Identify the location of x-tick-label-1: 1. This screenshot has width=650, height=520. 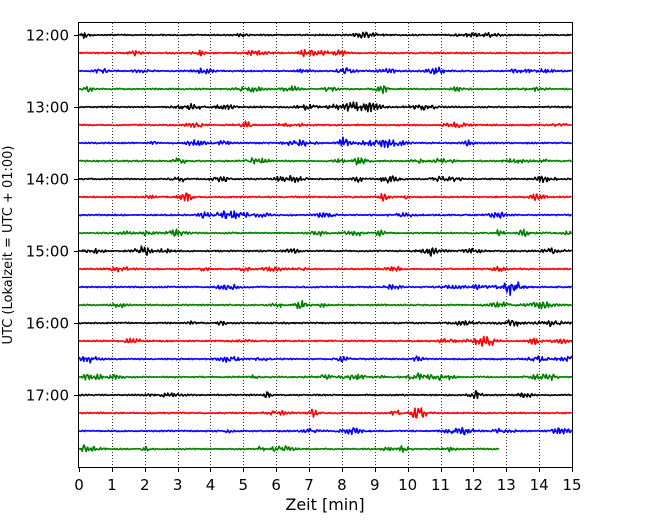
(112, 485).